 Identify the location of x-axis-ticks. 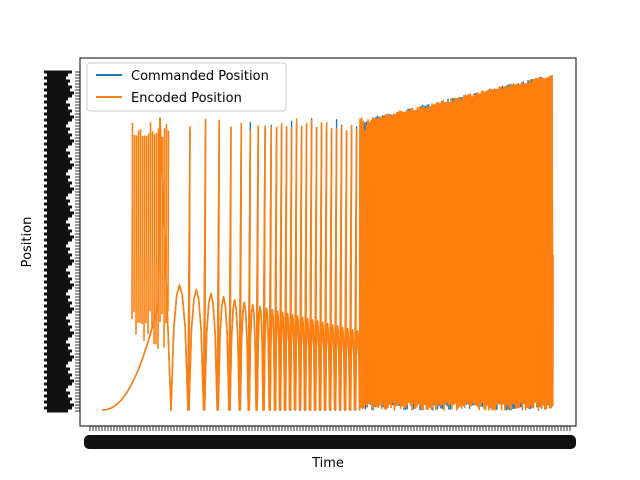
(330, 437).